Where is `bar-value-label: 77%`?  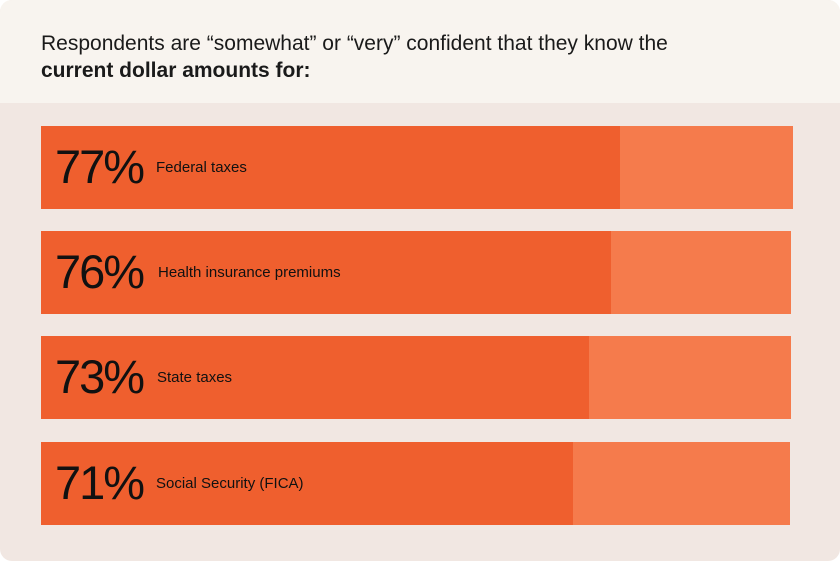
bar-value-label: 77% is located at coordinates (100, 166).